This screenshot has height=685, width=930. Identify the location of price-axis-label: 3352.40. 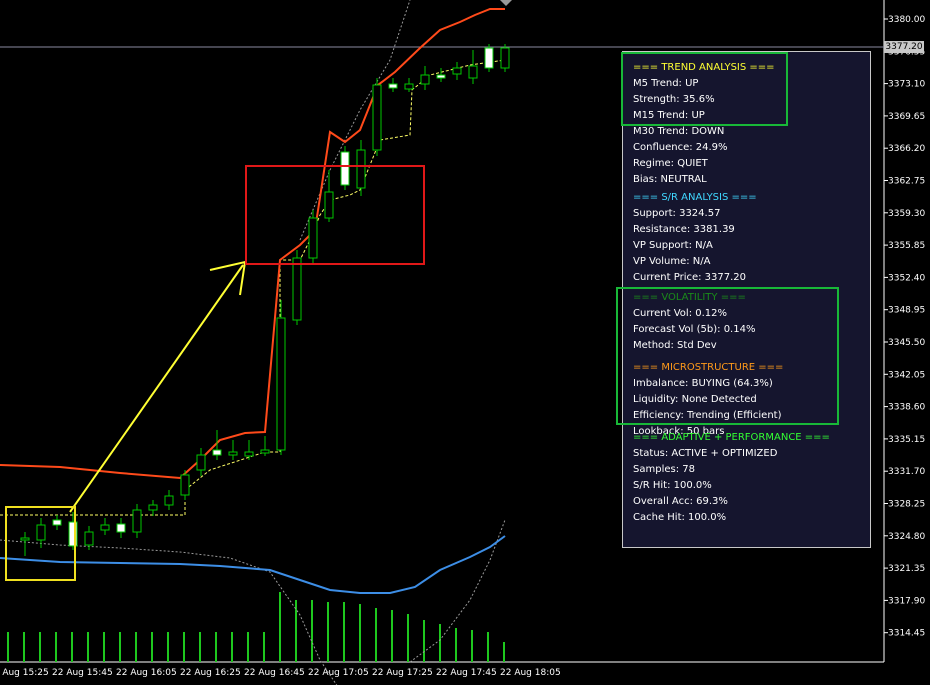
(906, 278).